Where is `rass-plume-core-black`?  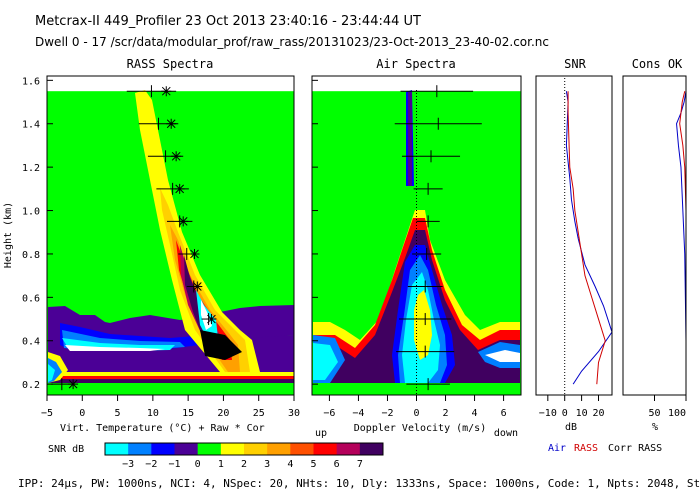
rass-plume-core-black is located at coordinates (221, 345).